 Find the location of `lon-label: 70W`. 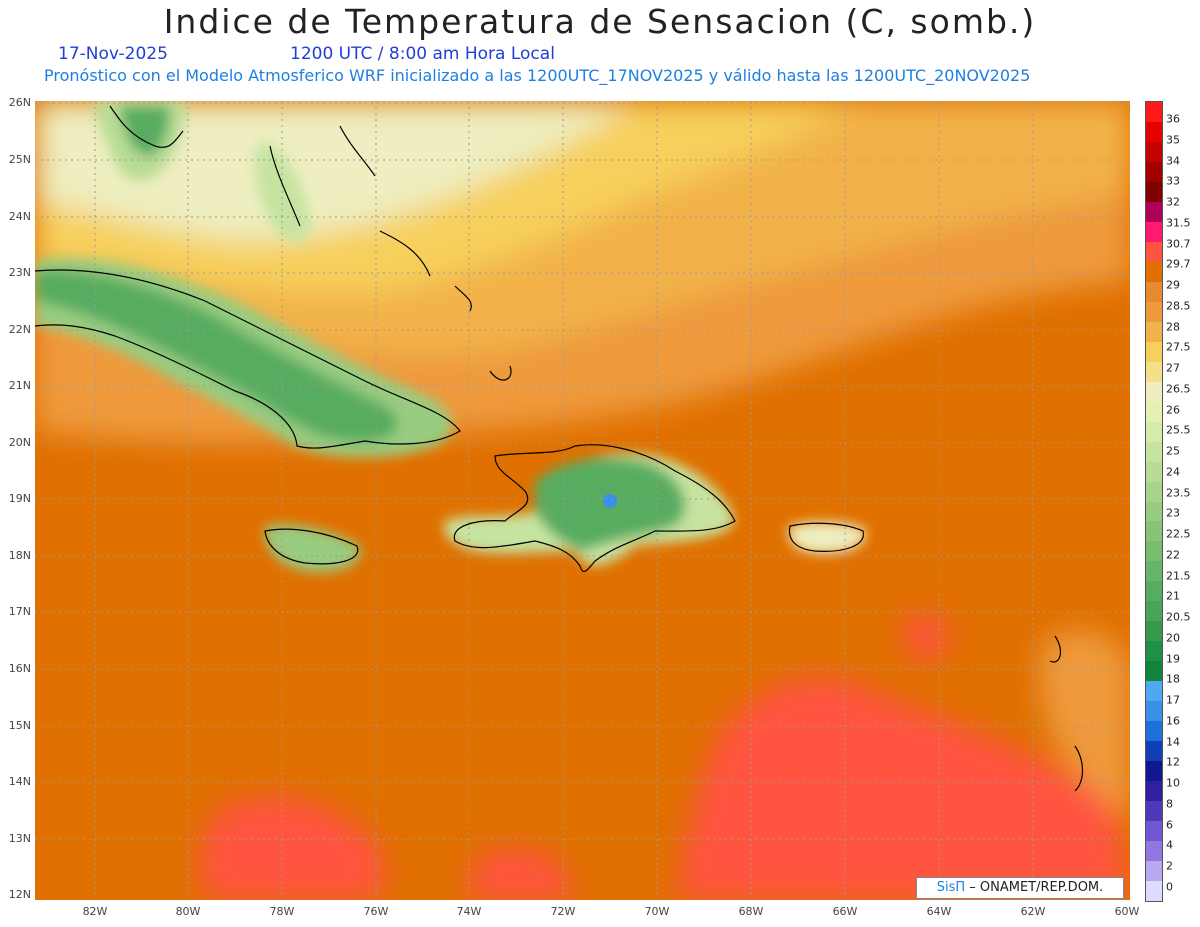

lon-label: 70W is located at coordinates (657, 911).